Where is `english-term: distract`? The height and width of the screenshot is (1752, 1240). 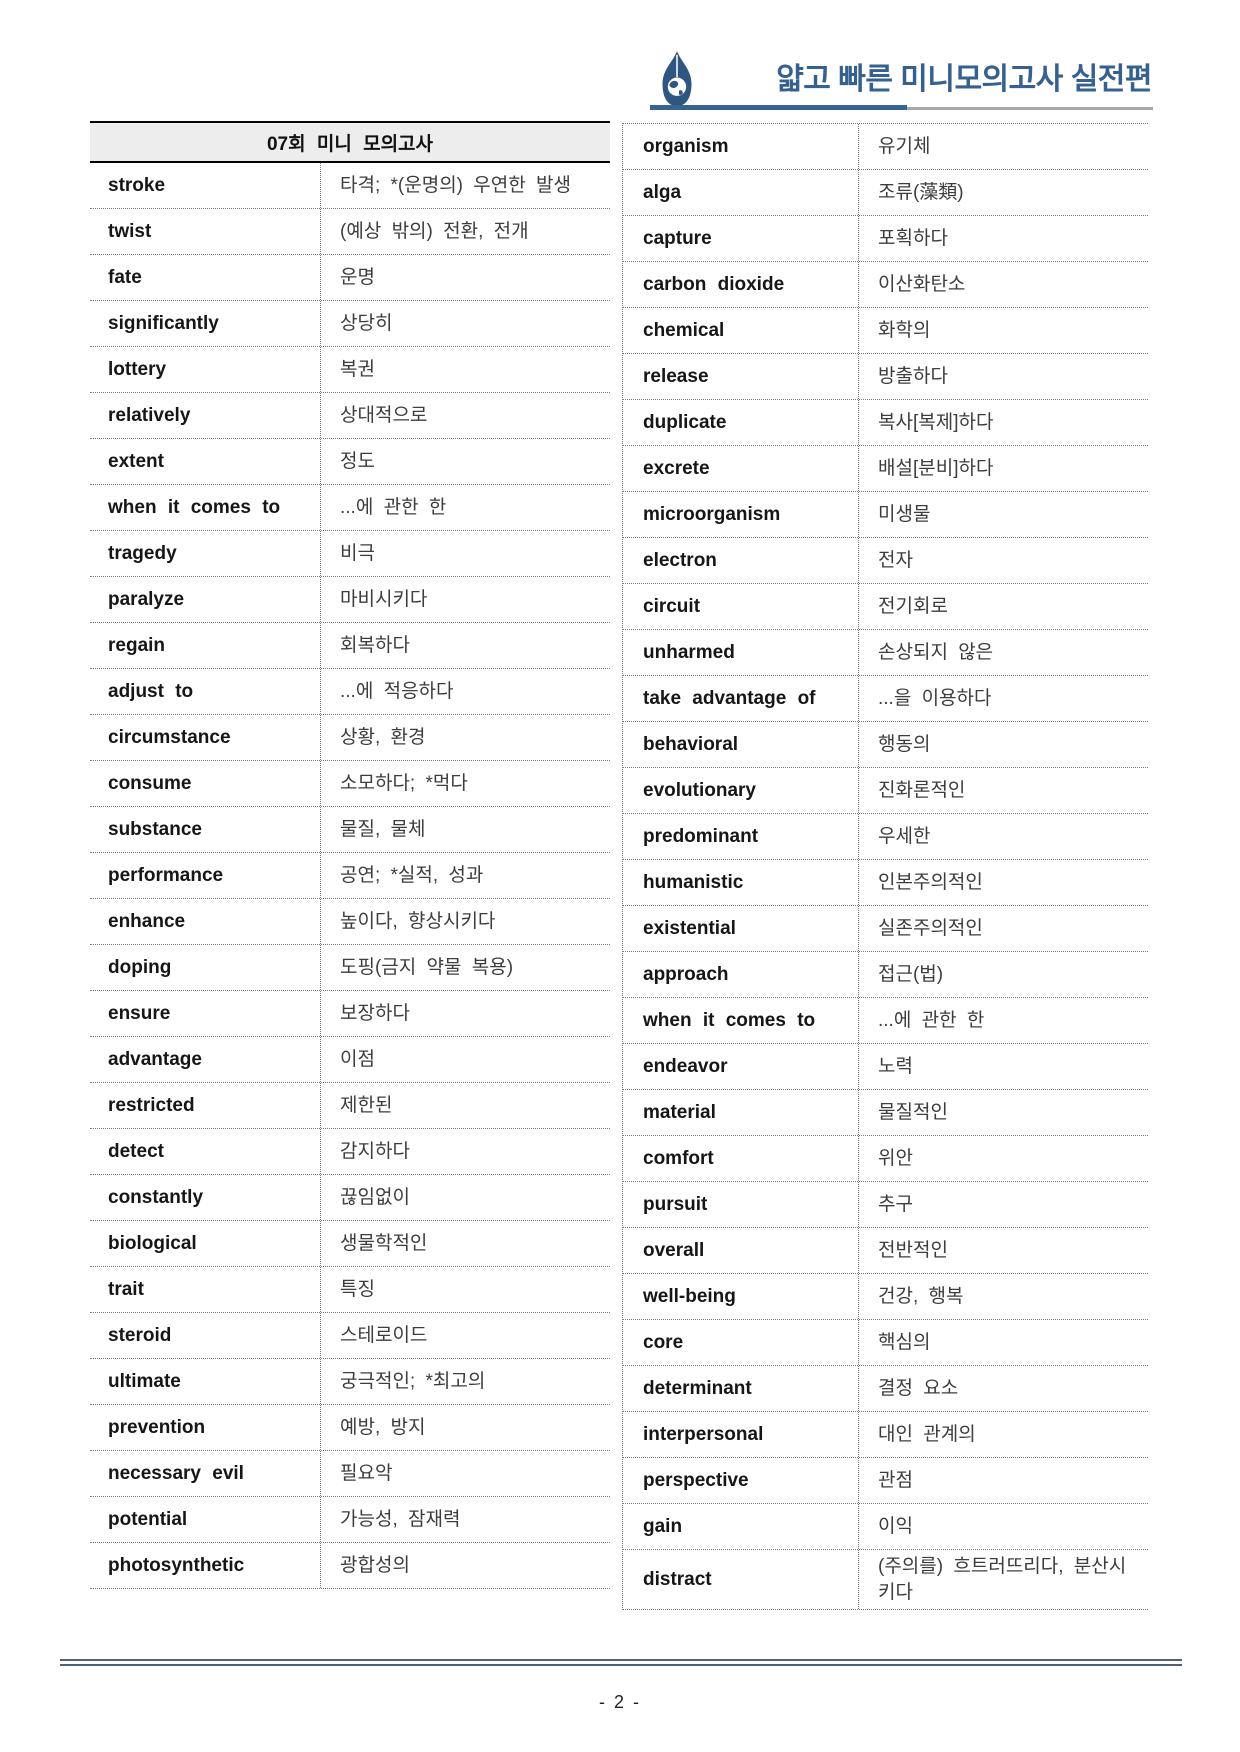 english-term: distract is located at coordinates (677, 1579).